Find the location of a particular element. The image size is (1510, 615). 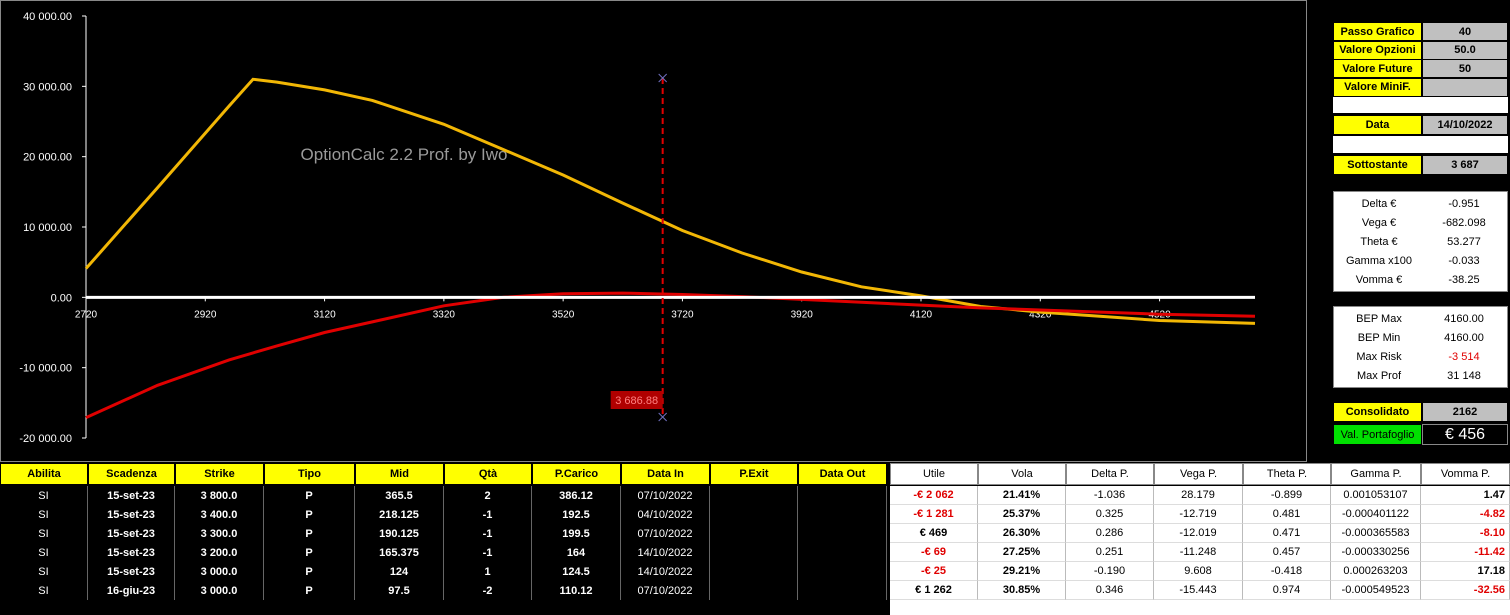

table-cell: 29.21% is located at coordinates (1022, 571).